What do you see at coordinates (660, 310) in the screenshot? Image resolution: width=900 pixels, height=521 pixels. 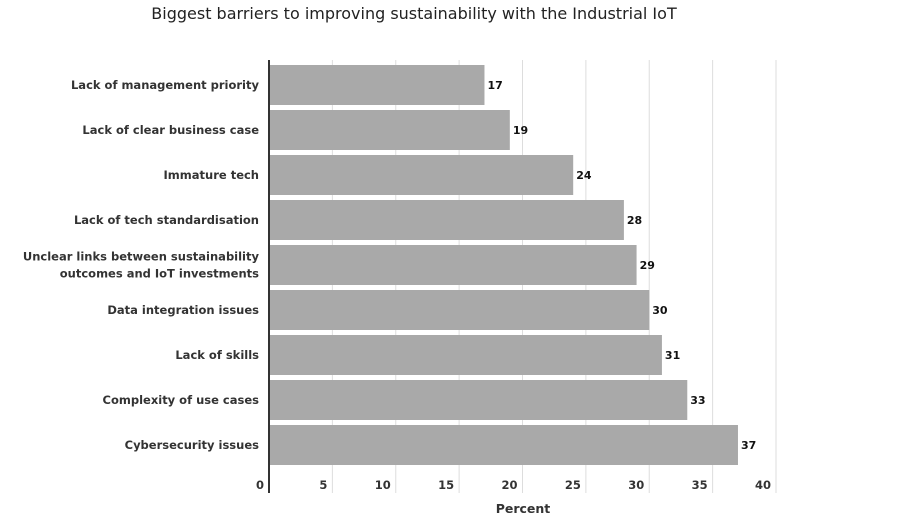 I see `data-label: 30` at bounding box center [660, 310].